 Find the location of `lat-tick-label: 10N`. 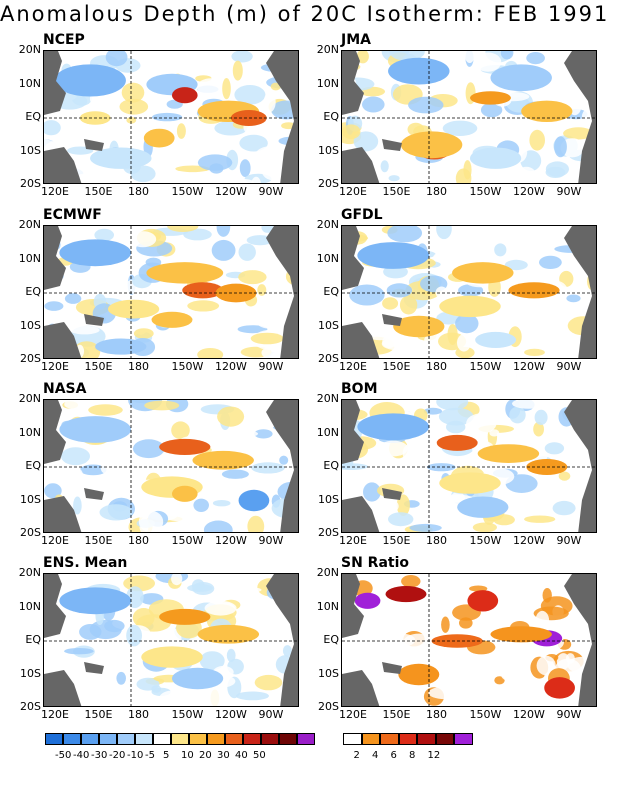

lat-tick-label: 10N is located at coordinates (29, 258).